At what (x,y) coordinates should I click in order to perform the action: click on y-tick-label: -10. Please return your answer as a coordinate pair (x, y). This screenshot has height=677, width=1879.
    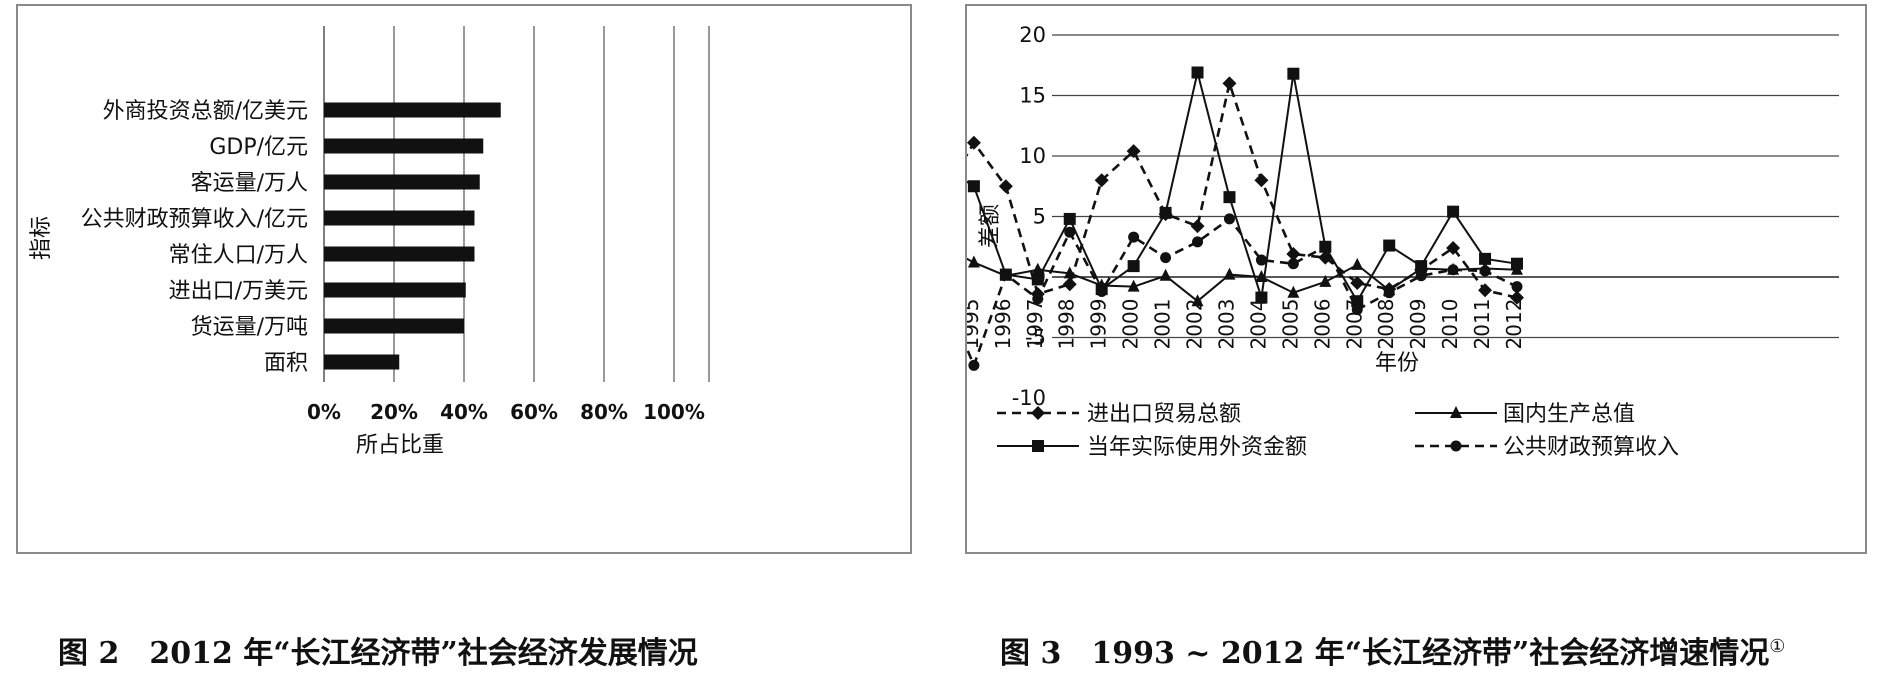
    Looking at the image, I should click on (1029, 398).